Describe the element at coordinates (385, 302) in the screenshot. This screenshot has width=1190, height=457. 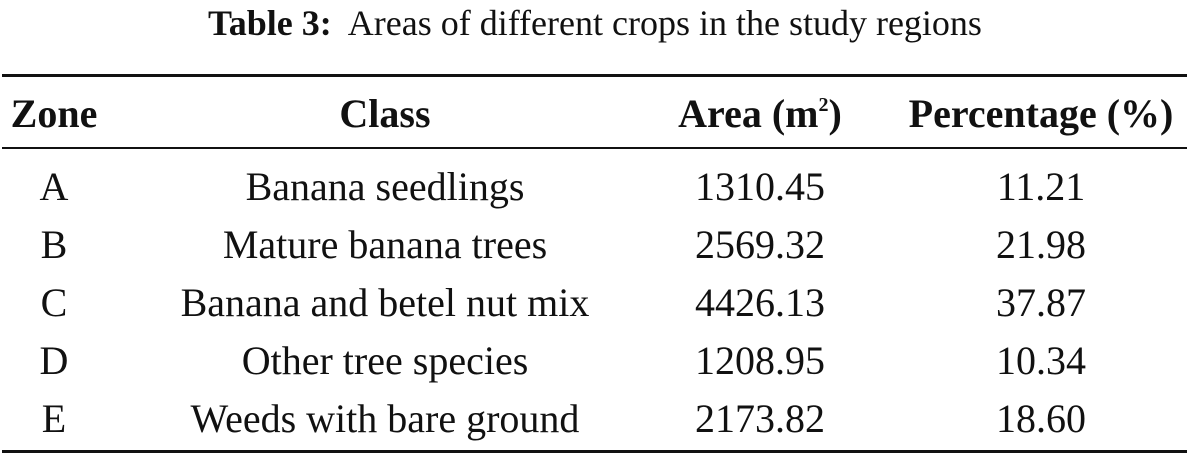
I see `cell-class: Banana and betel nut mix` at that location.